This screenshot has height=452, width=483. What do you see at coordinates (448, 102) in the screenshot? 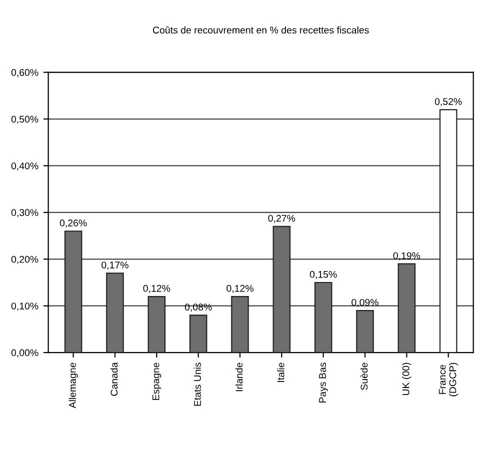
I see `data-label: 0,52%` at bounding box center [448, 102].